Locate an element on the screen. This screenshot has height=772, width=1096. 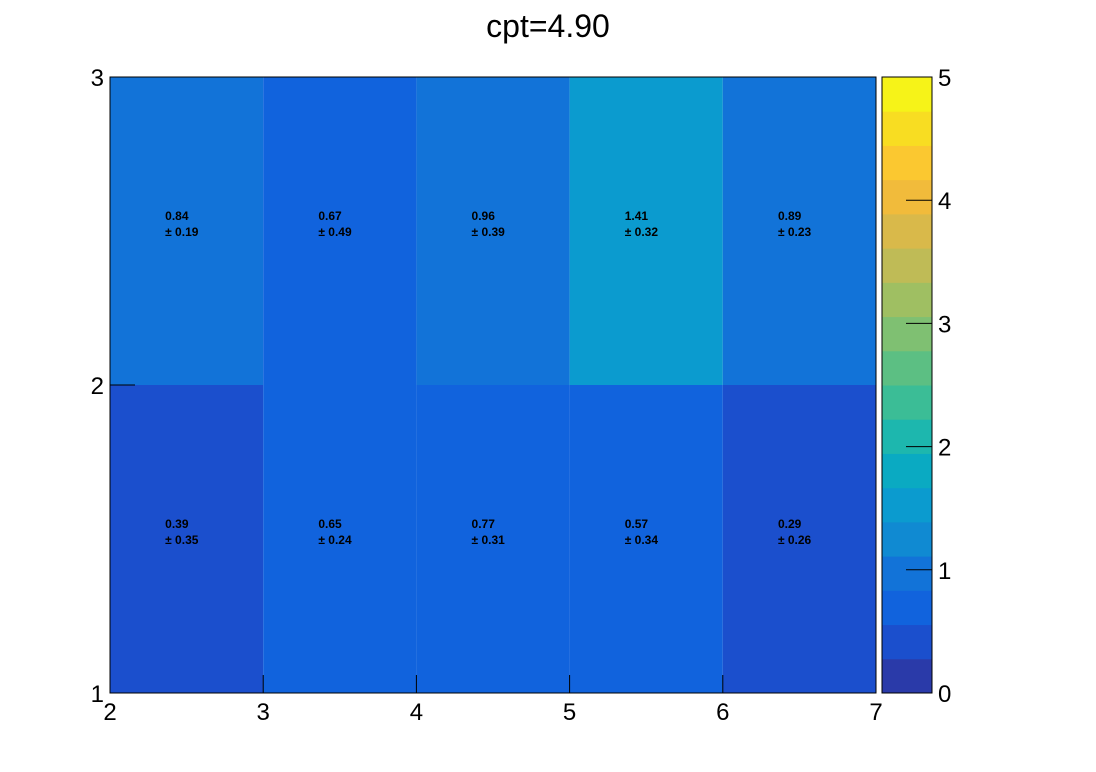
x-tick-label: 5 is located at coordinates (569, 712).